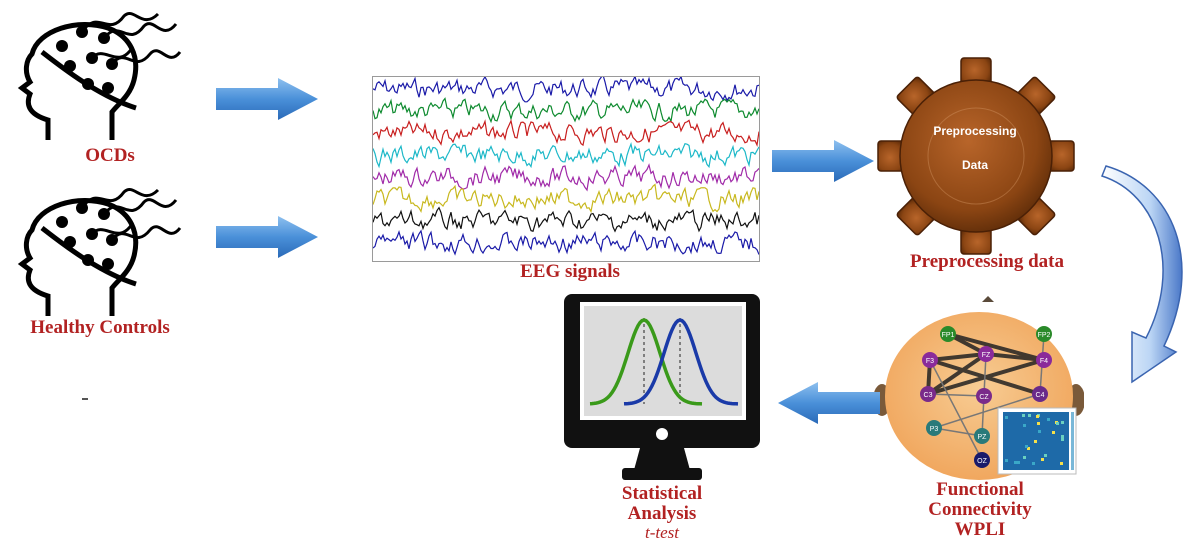 Image resolution: width=1198 pixels, height=544 pixels. I want to click on connectivity-label-line2: Connectivity, so click(980, 509).